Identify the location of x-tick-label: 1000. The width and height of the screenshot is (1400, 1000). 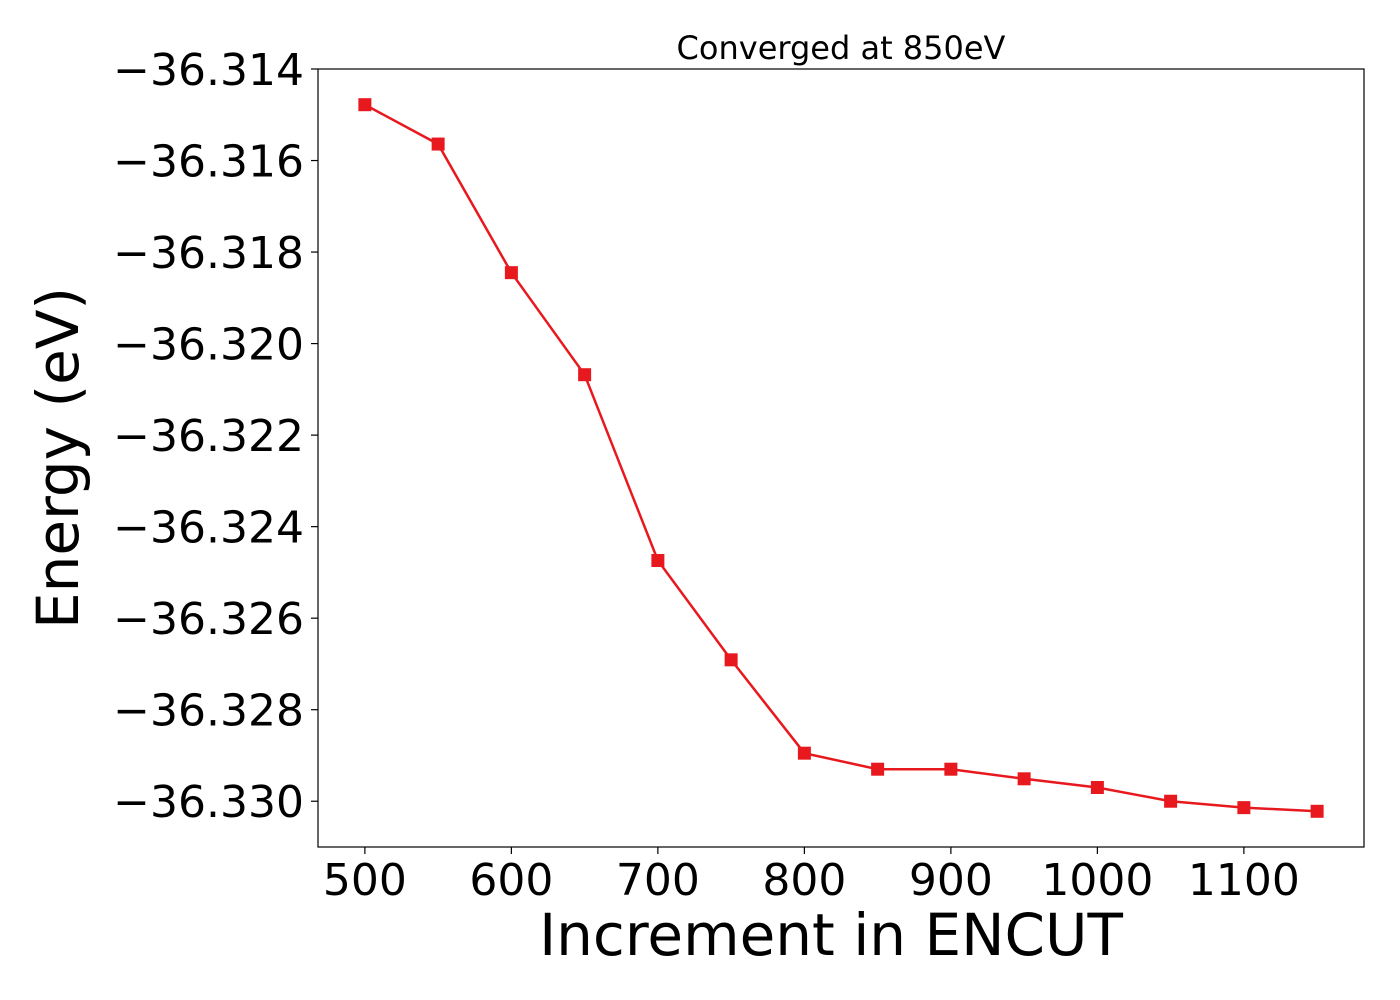
(1097, 880).